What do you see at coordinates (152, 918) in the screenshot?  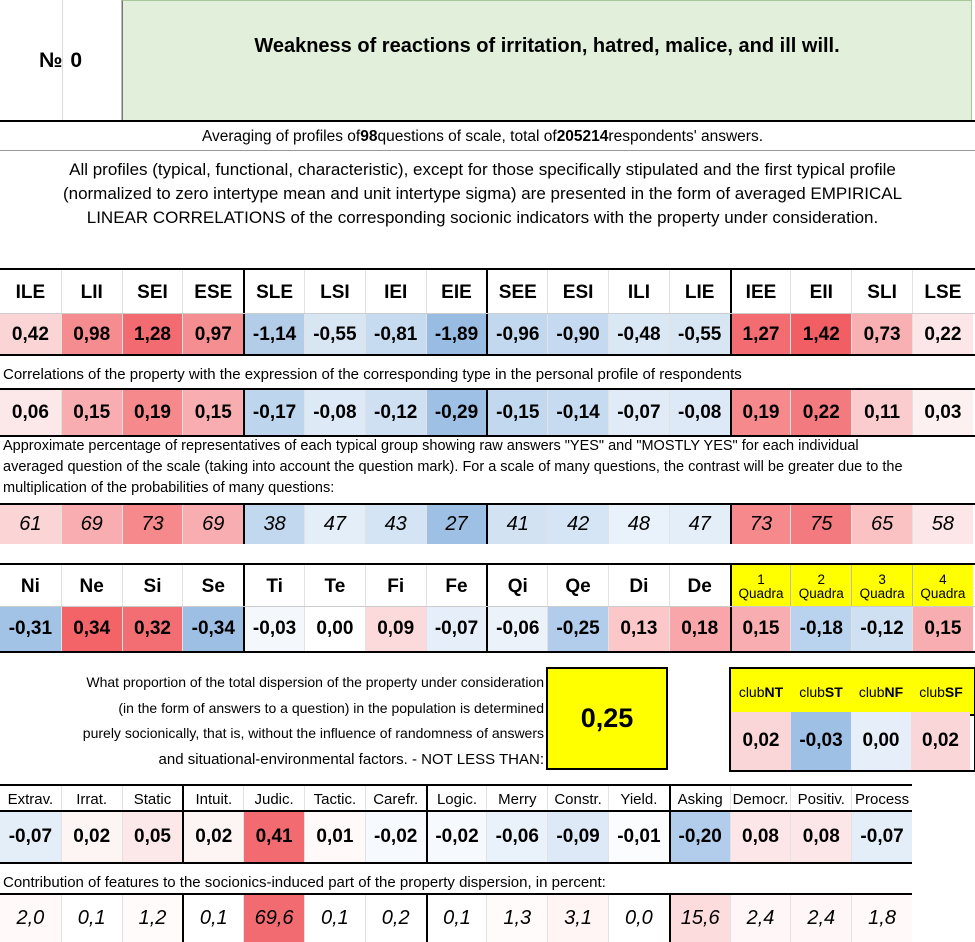 I see `trait-contribution-value: 1,2` at bounding box center [152, 918].